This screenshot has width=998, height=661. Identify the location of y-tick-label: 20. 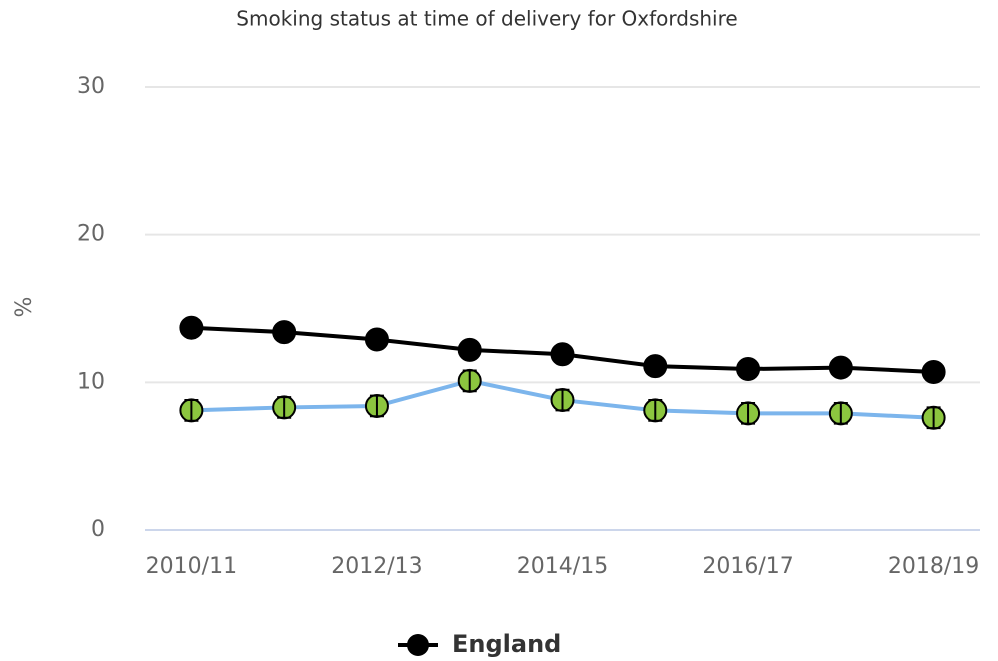
(91, 234).